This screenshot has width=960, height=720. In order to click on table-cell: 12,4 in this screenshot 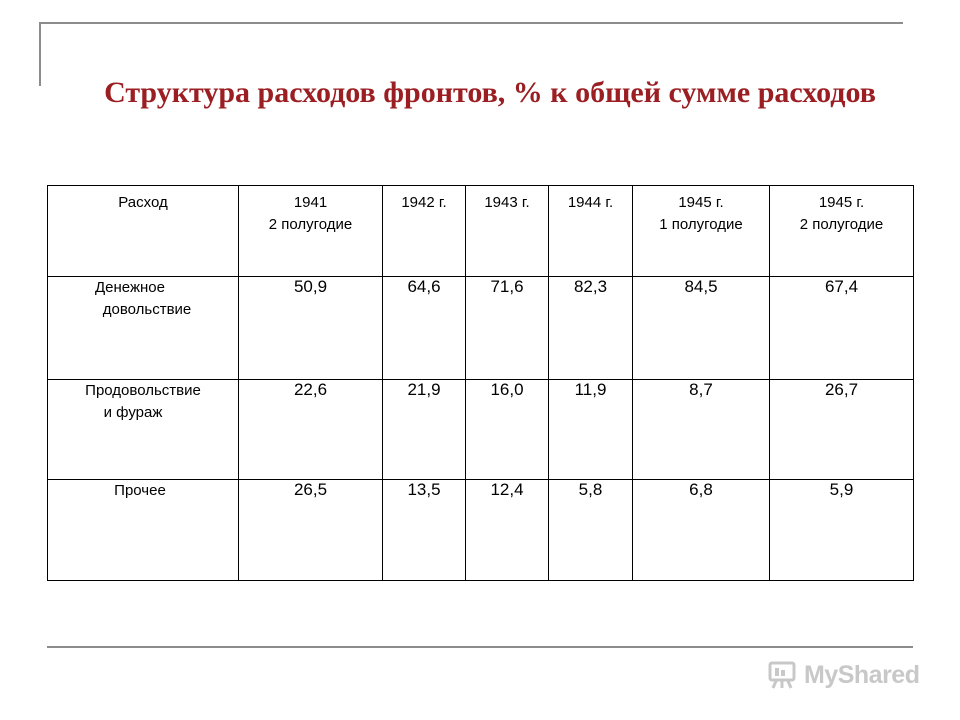, I will do `click(507, 530)`.